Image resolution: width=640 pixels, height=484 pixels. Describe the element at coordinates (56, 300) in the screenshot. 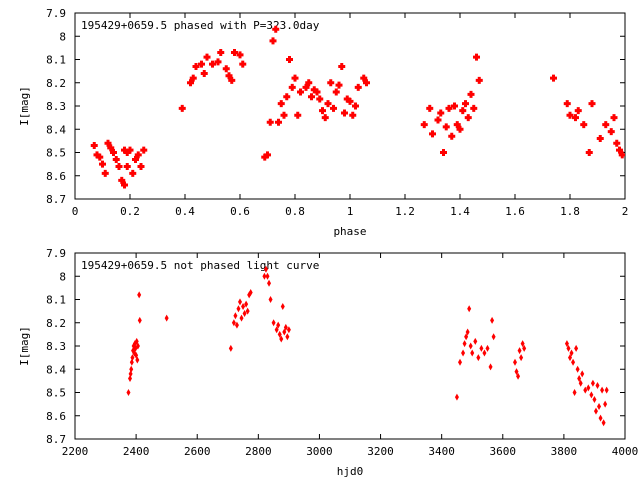

I see `y-tick-label: 8.1` at that location.